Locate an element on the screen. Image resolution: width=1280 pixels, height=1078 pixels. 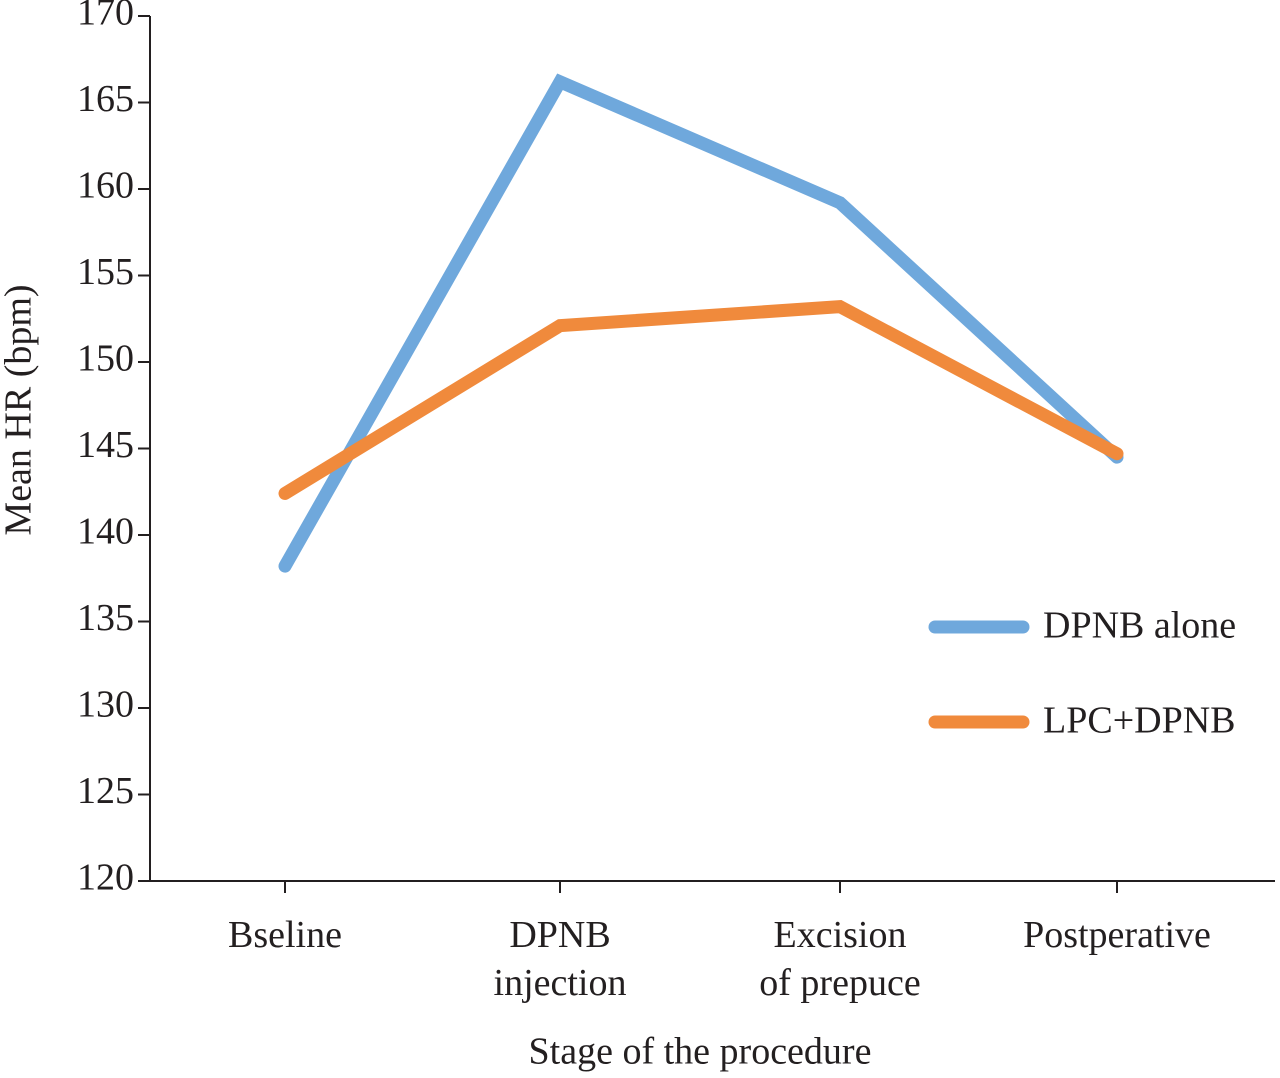
y-tick-label: 155 is located at coordinates (105, 272).